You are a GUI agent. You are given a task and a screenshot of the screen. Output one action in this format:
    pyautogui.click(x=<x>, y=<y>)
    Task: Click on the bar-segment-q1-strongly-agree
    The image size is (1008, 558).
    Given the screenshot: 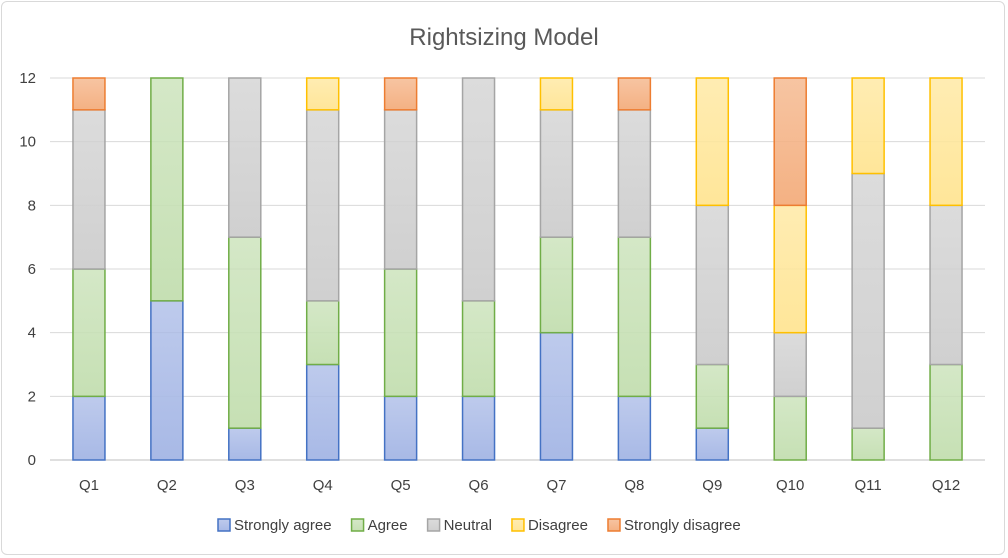 What is the action you would take?
    pyautogui.click(x=89, y=428)
    